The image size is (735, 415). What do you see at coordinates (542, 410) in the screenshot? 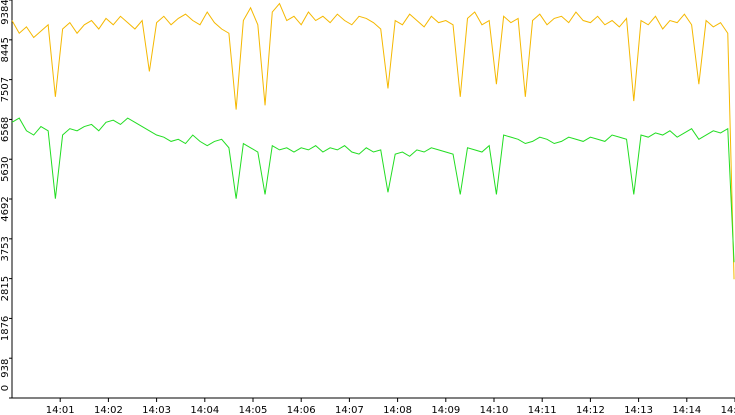
I see `x-tick-label: 14:11` at bounding box center [542, 410].